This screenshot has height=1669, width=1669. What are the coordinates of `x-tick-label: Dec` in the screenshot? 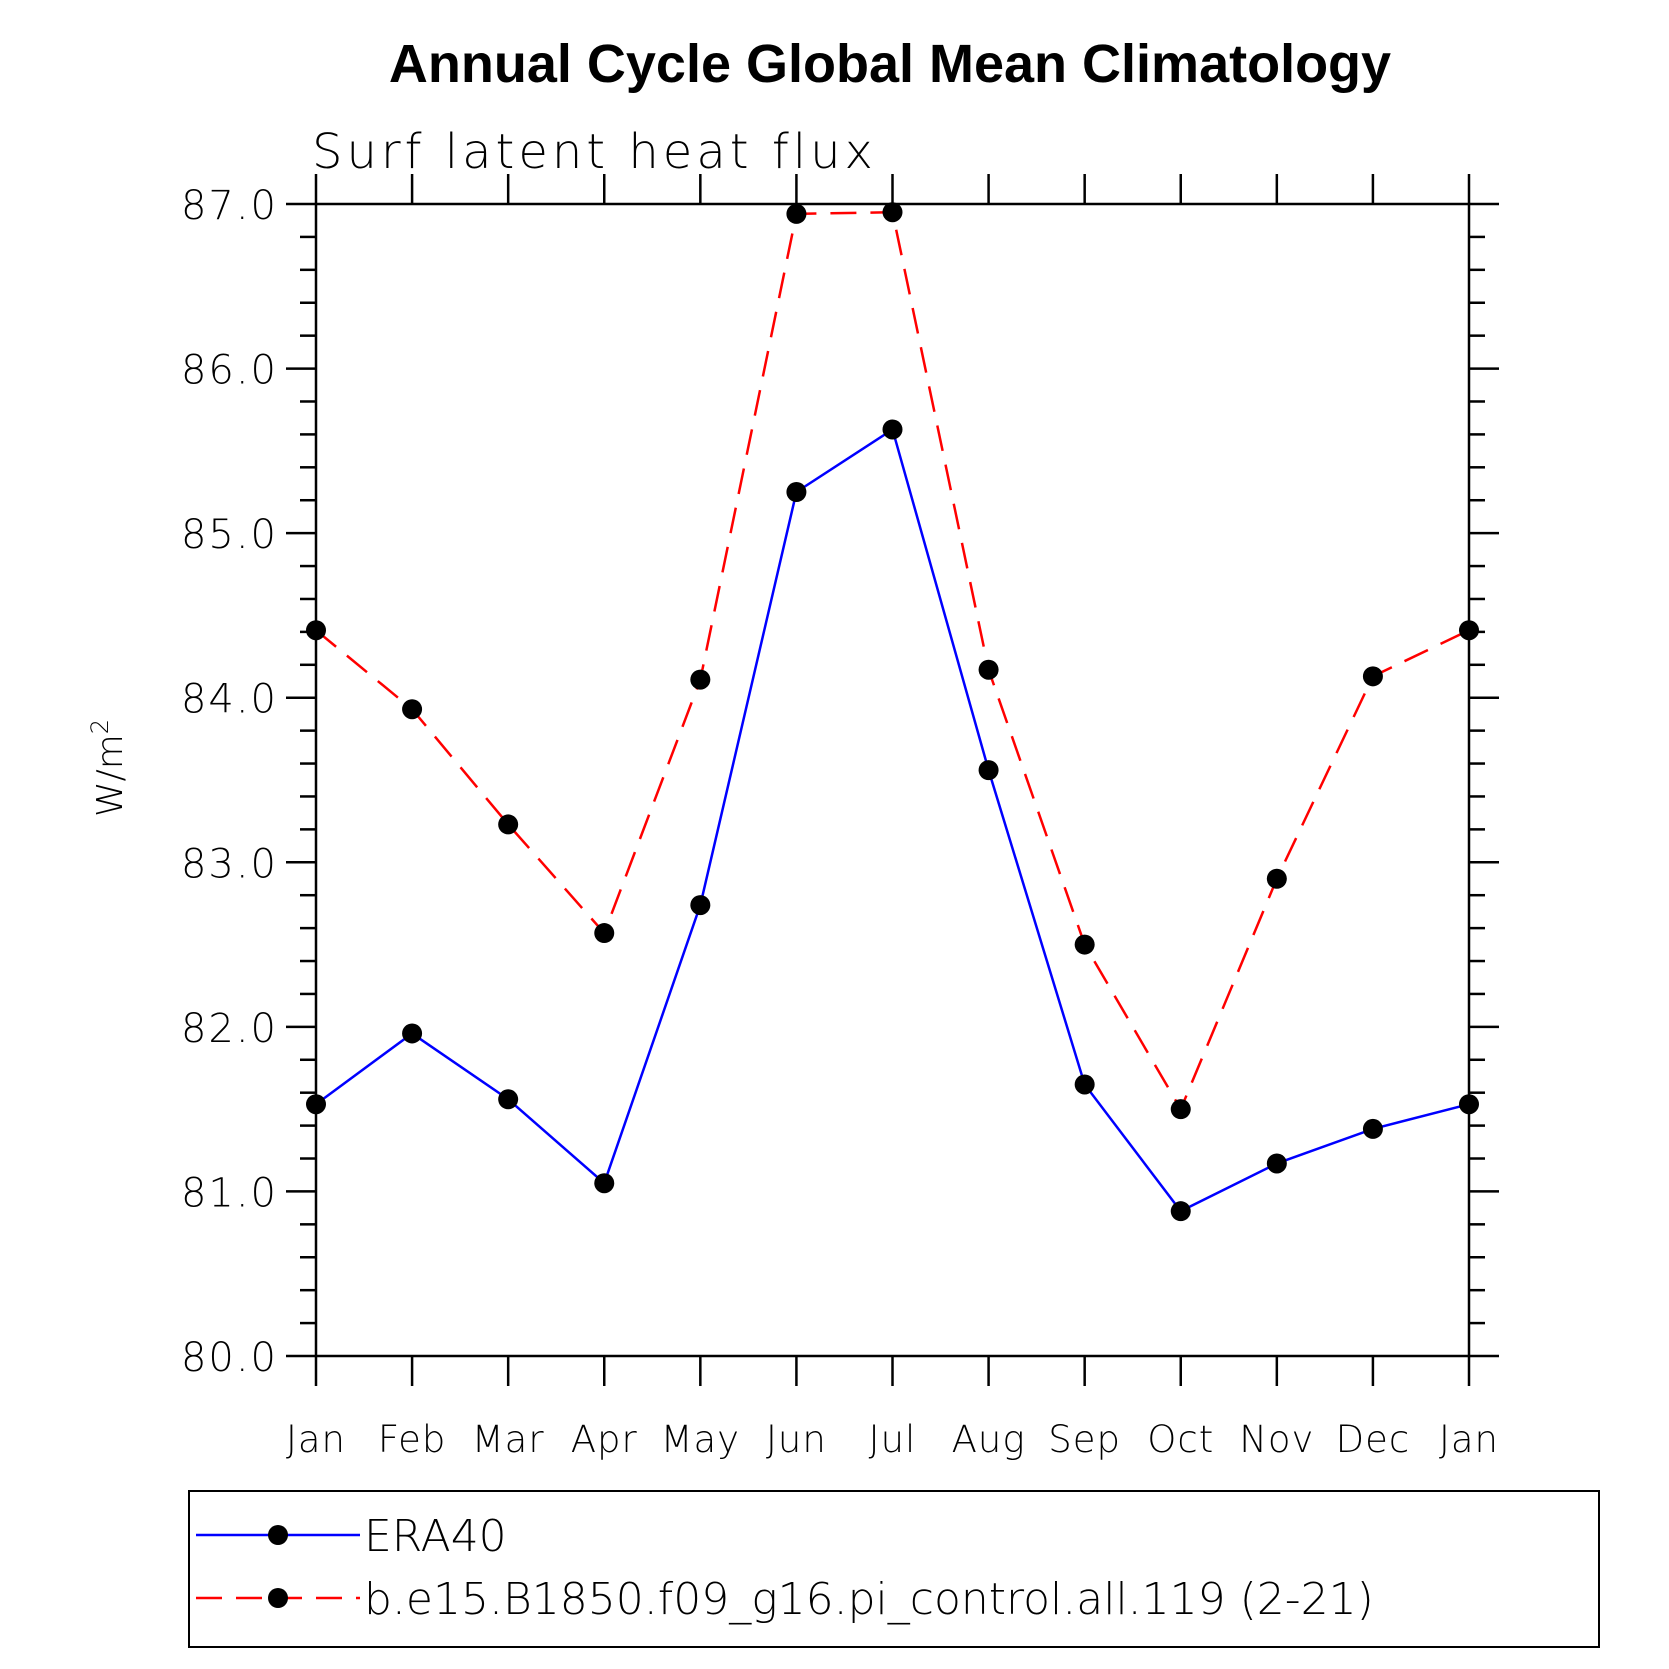 It's located at (1373, 1439).